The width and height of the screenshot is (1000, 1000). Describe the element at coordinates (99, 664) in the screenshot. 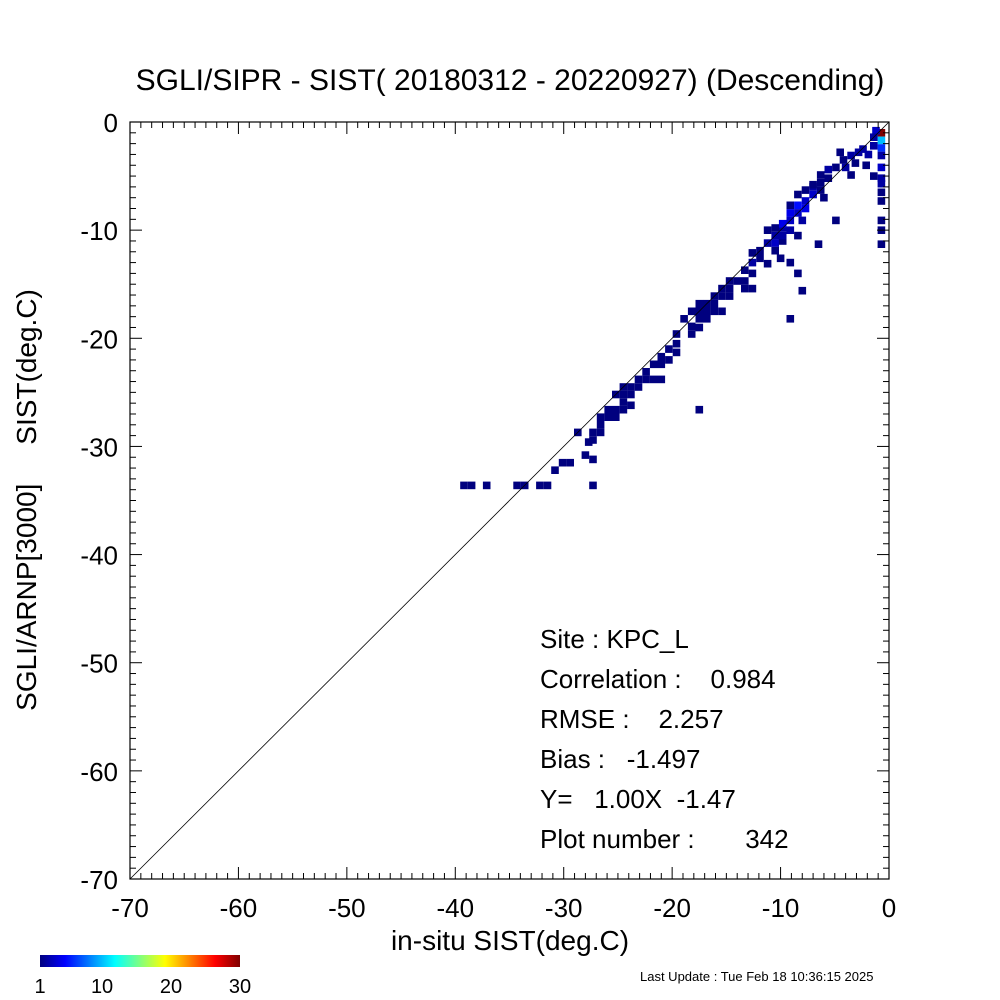

I see `y-tick-label: -50` at that location.